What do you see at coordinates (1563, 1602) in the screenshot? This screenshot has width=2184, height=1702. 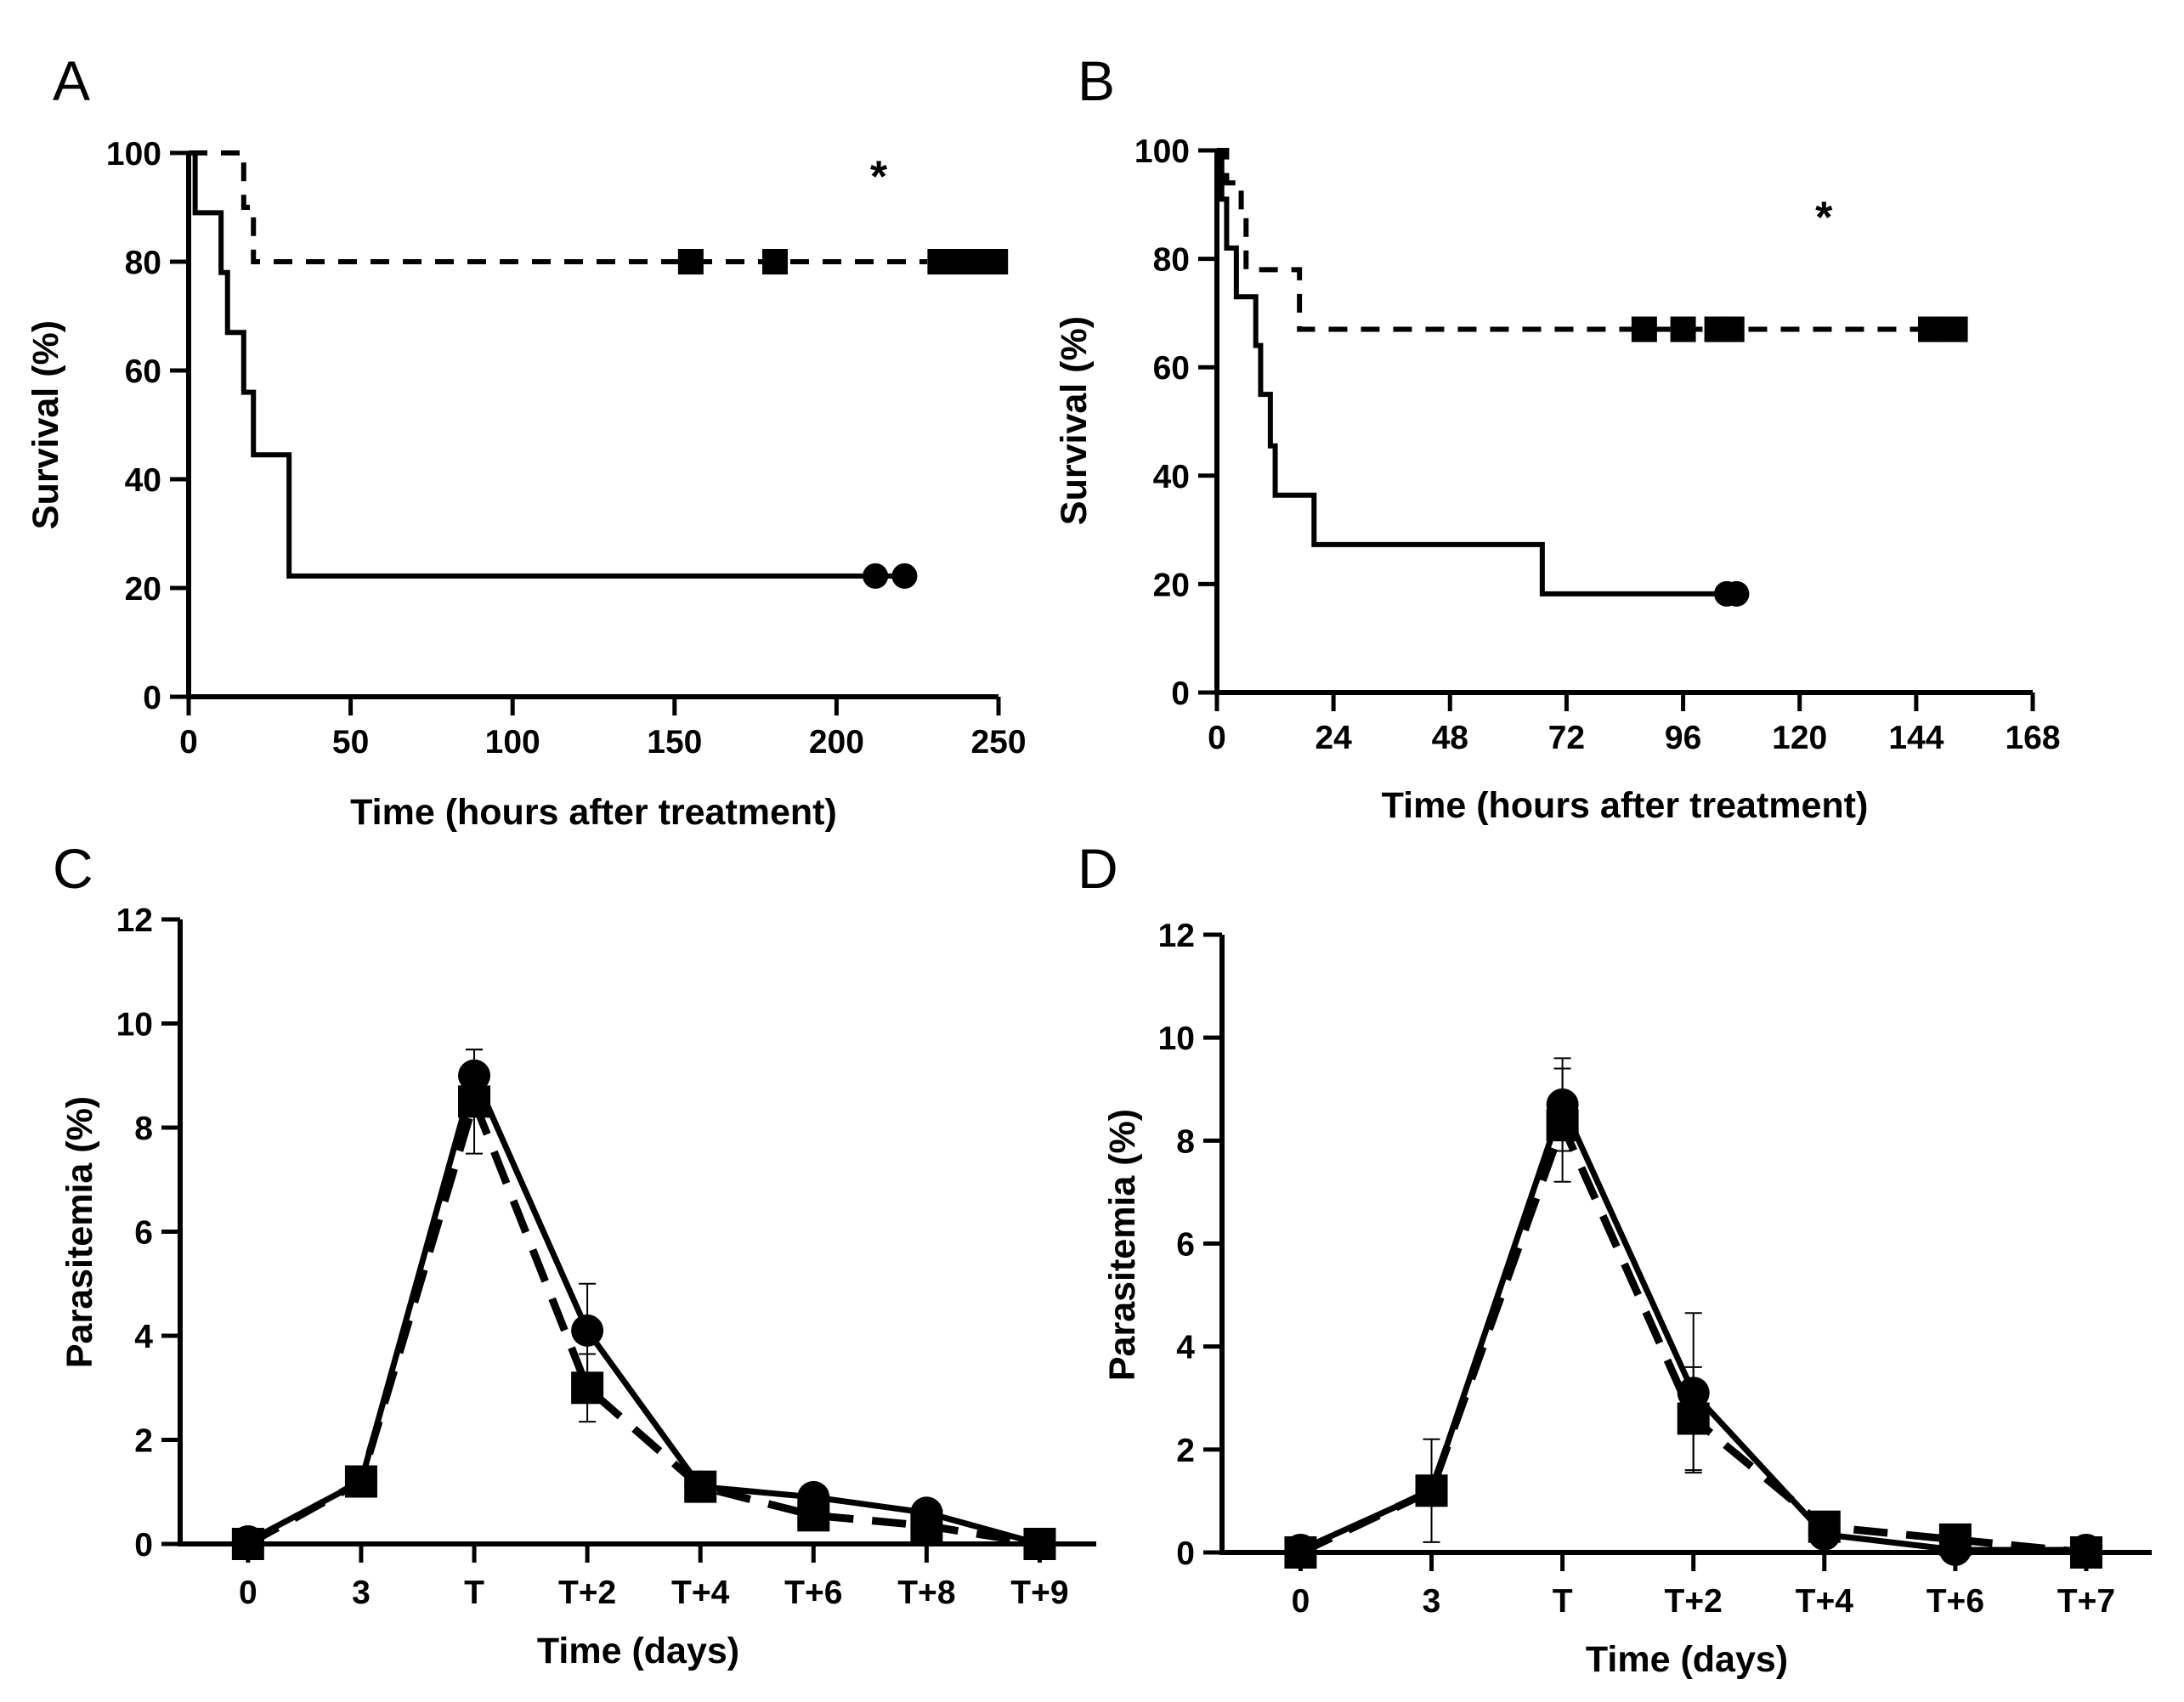 I see `x-tick-label: T` at bounding box center [1563, 1602].